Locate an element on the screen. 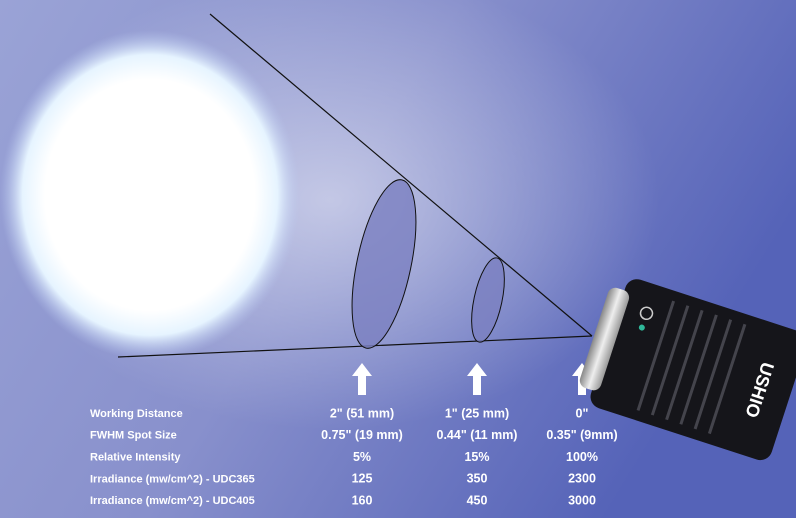 The width and height of the screenshot is (796, 518). cell: 2300 is located at coordinates (582, 479).